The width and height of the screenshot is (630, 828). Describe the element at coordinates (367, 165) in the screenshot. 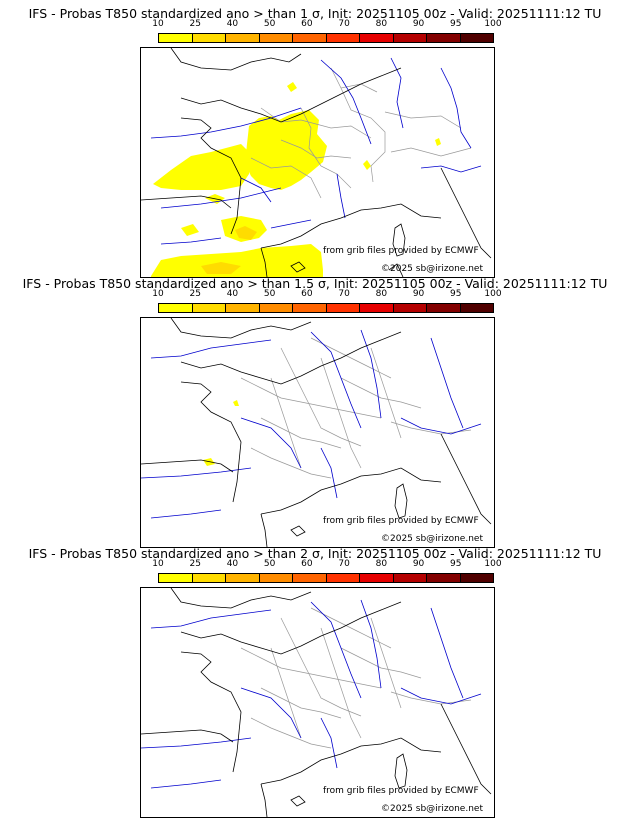

I see `prob-area-east` at that location.